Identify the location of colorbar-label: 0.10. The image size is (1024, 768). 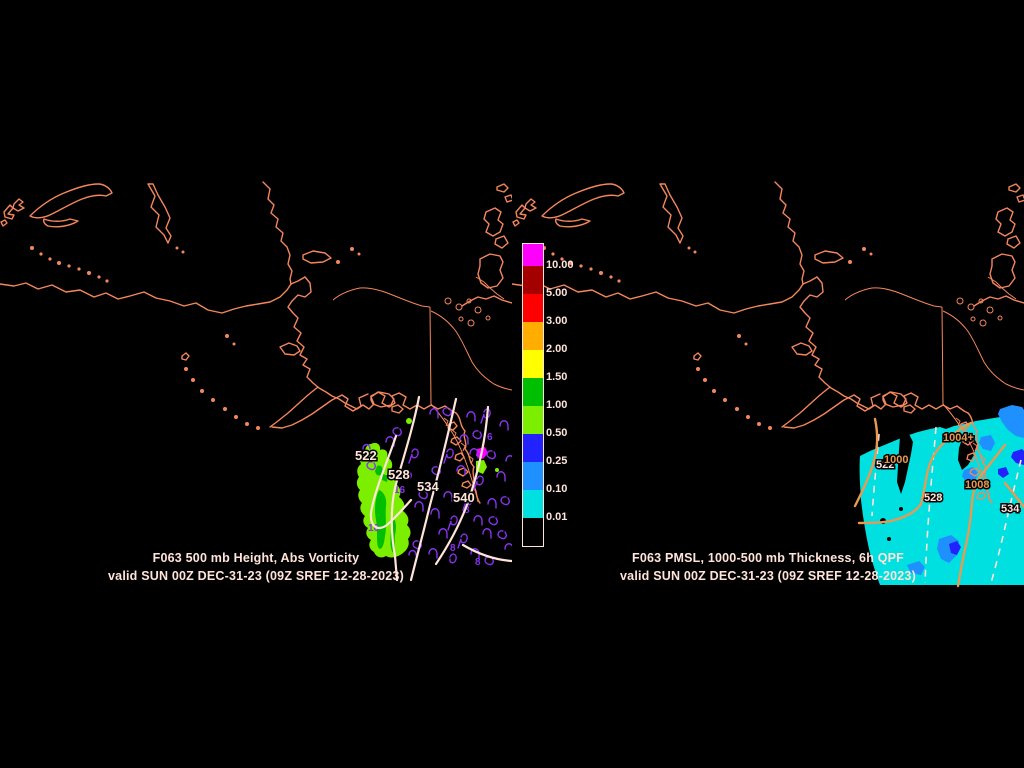
(557, 489).